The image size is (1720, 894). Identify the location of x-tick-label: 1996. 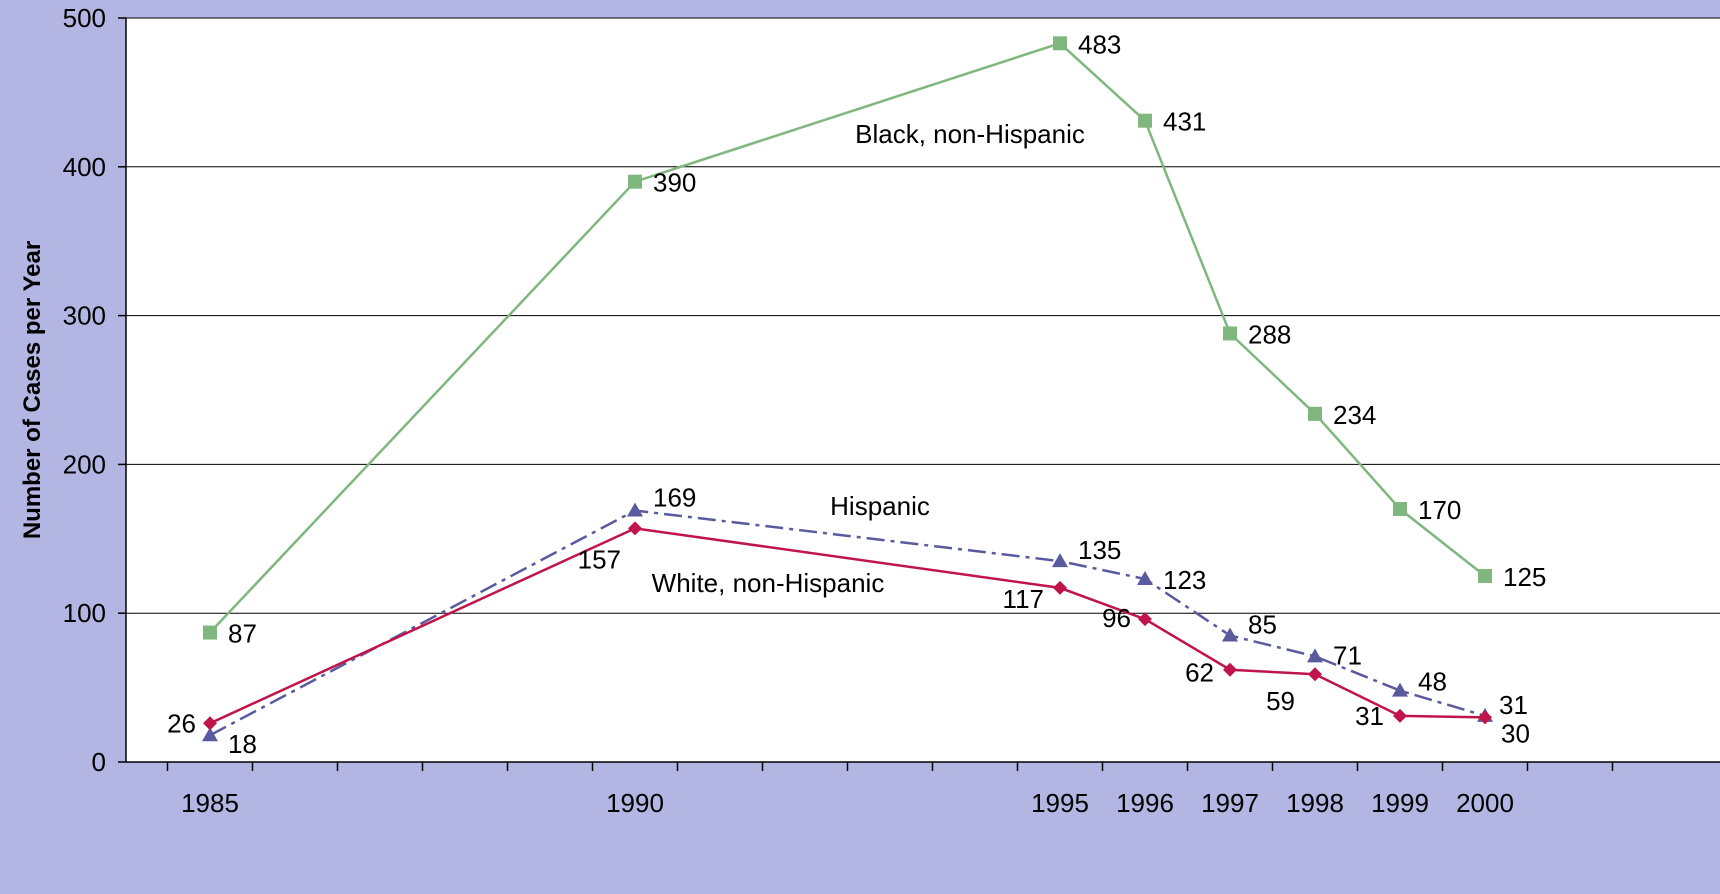
(1145, 803).